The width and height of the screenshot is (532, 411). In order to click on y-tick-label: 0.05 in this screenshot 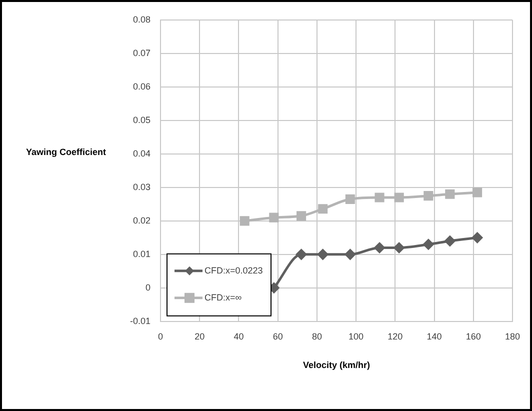, I will do `click(141, 119)`.